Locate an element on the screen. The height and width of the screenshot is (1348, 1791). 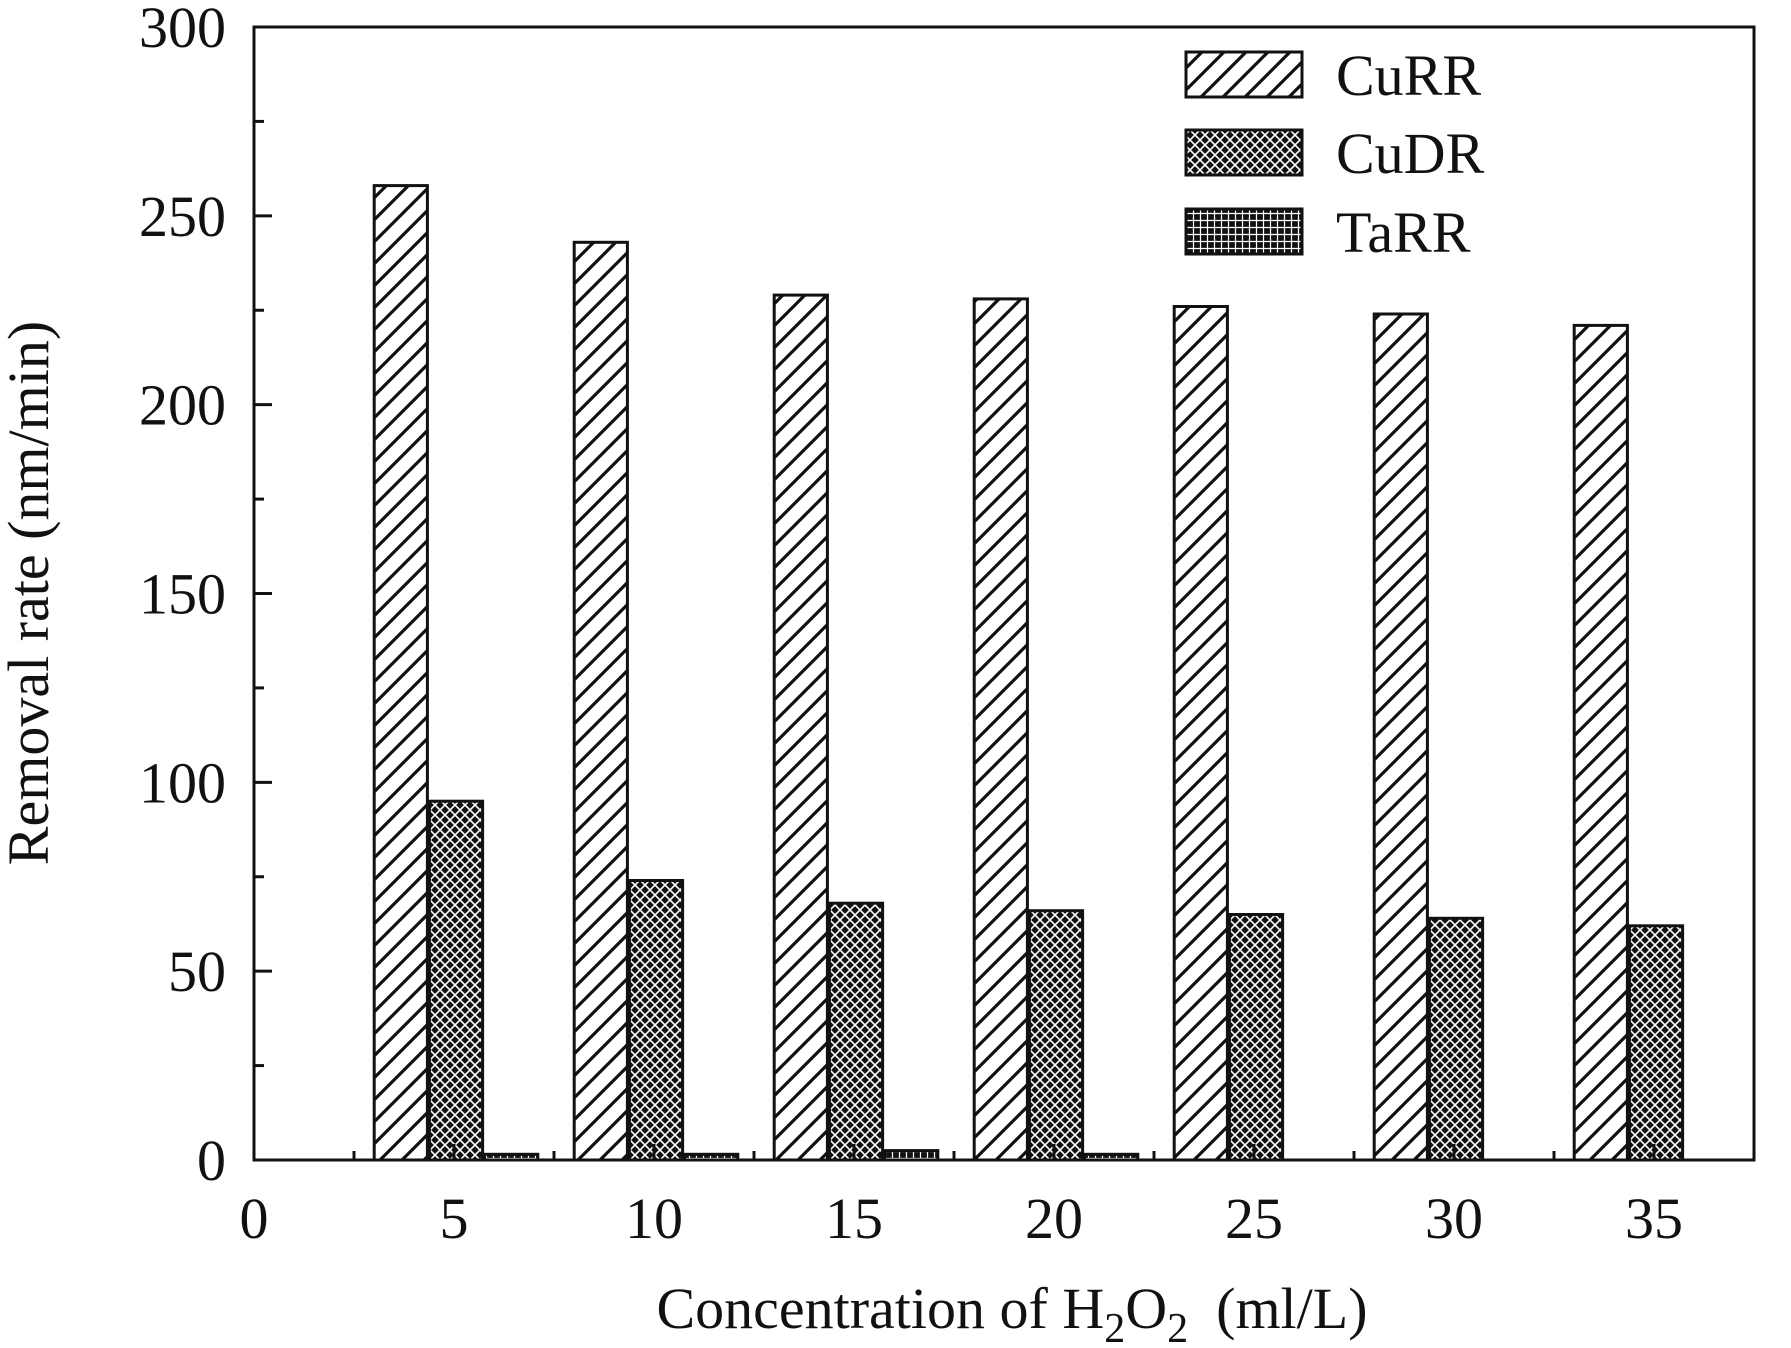
x-tick-label: 15 is located at coordinates (854, 1218).